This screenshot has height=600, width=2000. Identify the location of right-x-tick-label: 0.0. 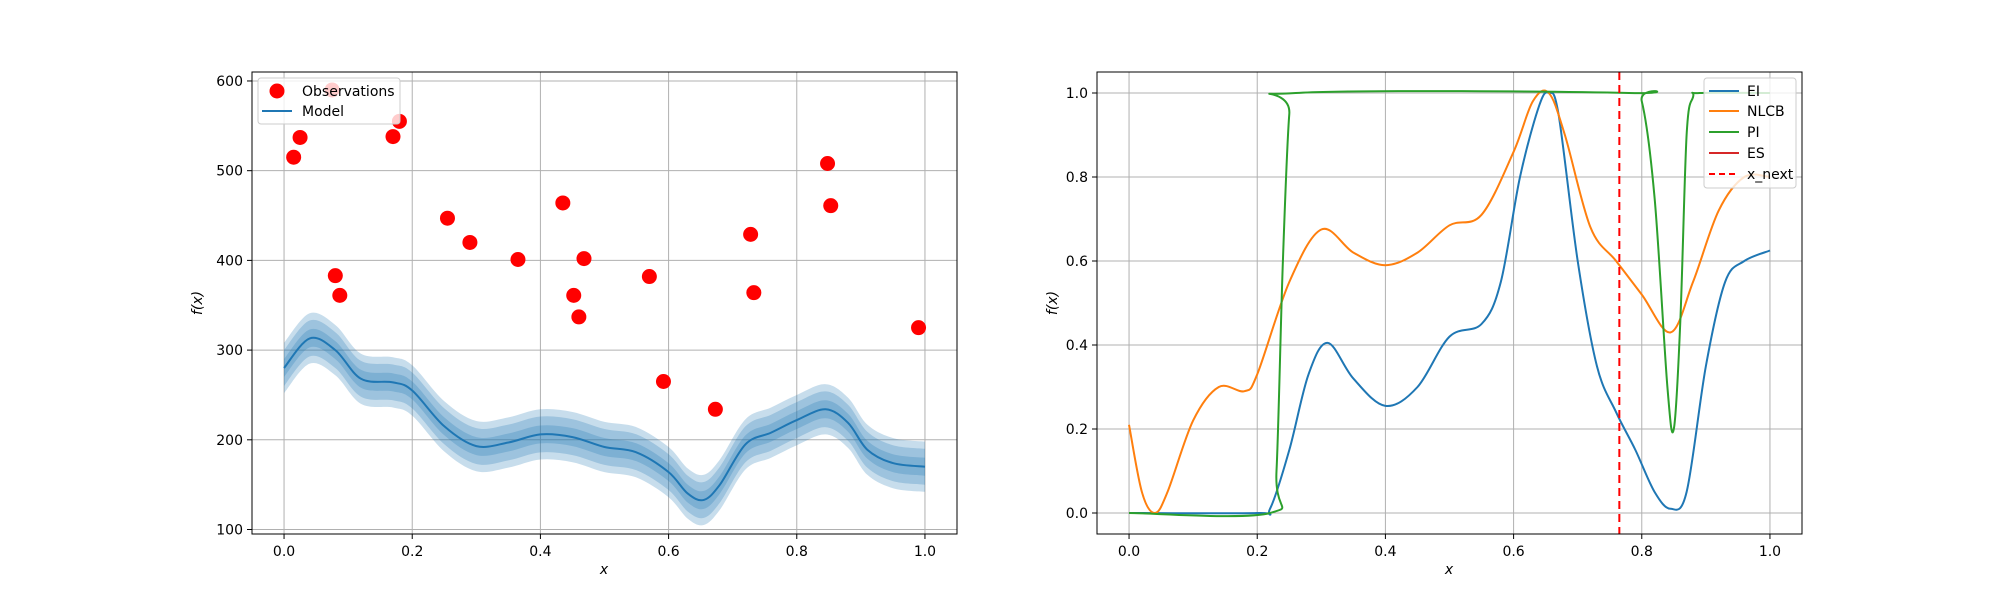
(1129, 552).